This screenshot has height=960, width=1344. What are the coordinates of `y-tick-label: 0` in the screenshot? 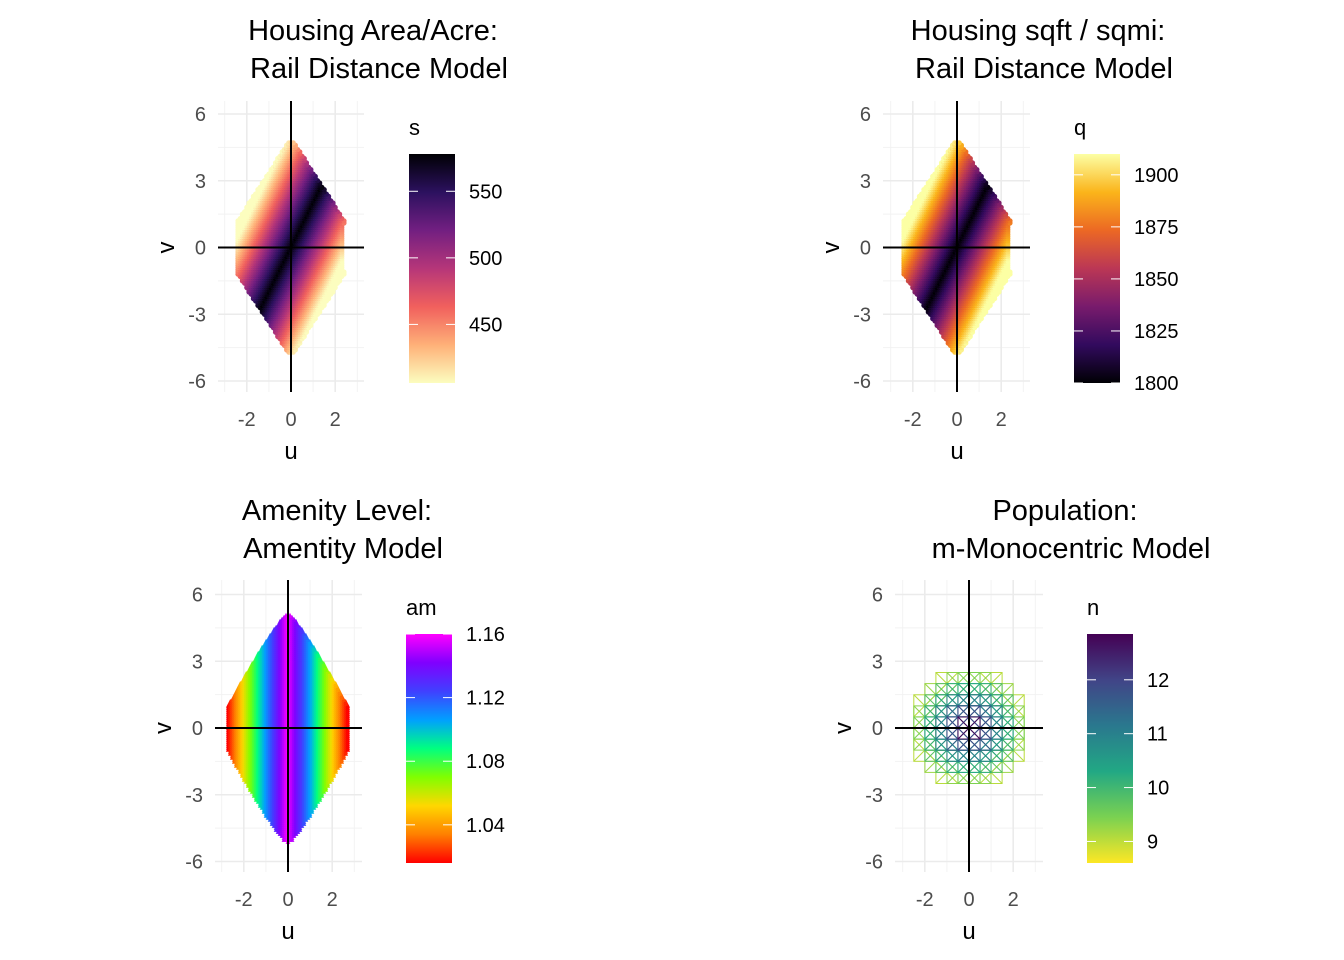 It's located at (200, 249).